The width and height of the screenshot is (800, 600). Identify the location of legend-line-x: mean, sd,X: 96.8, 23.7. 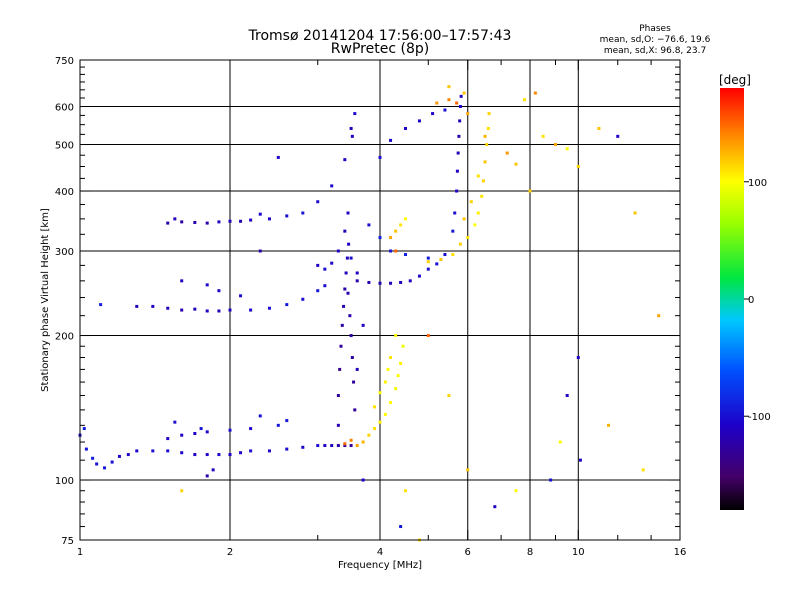
(655, 51).